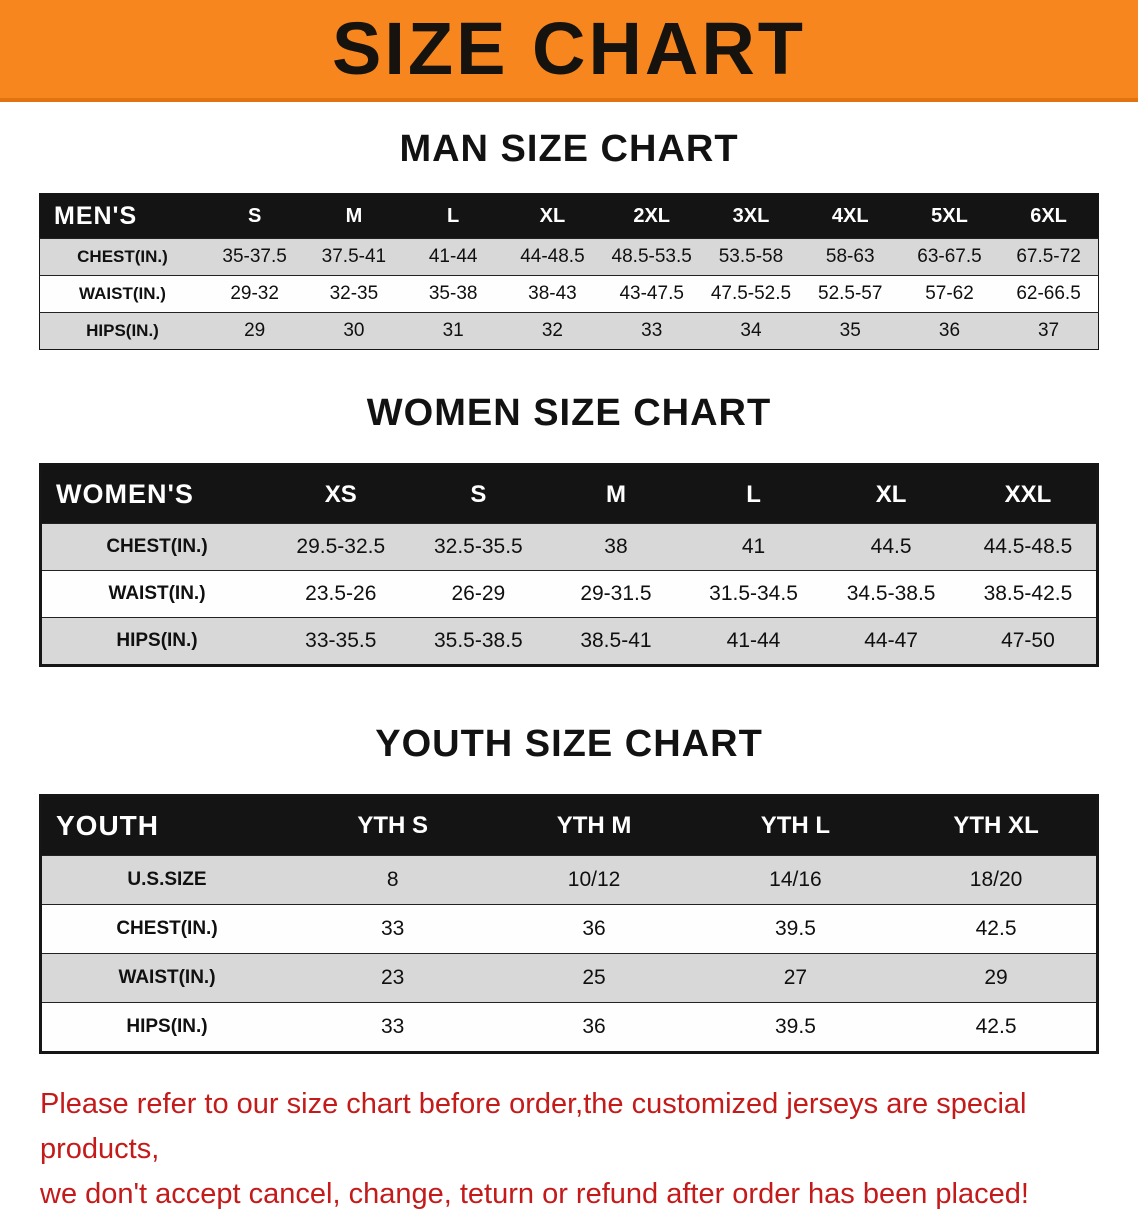 The height and width of the screenshot is (1217, 1138). What do you see at coordinates (478, 546) in the screenshot?
I see `size-value-cell: 32.5-35.5` at bounding box center [478, 546].